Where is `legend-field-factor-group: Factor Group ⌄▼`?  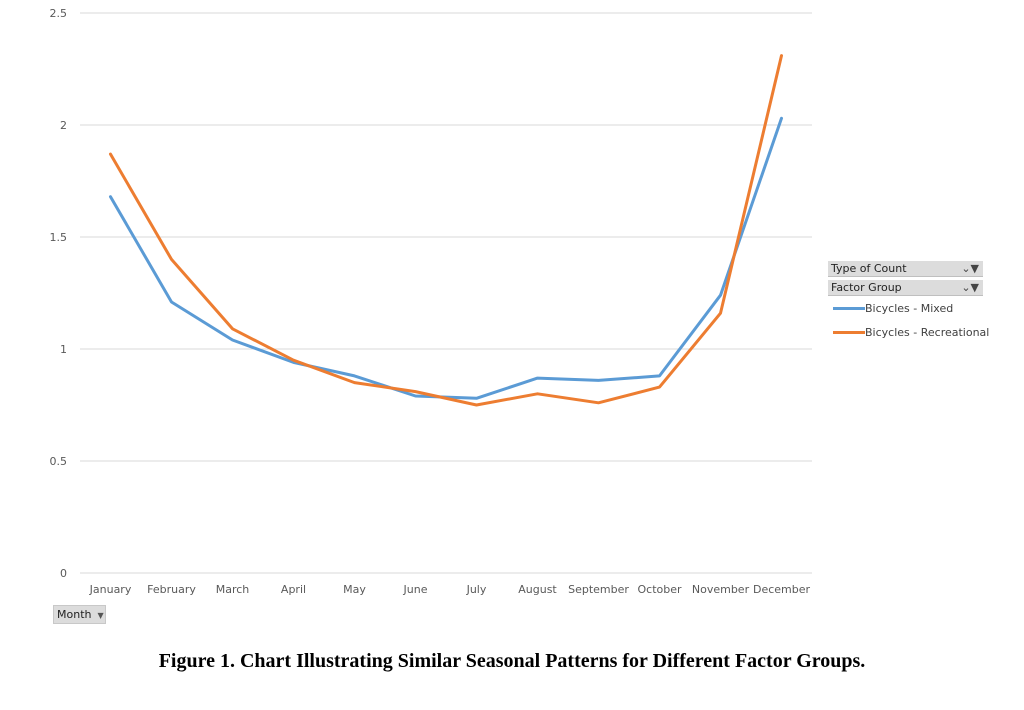 legend-field-factor-group: Factor Group ⌄▼ is located at coordinates (905, 288).